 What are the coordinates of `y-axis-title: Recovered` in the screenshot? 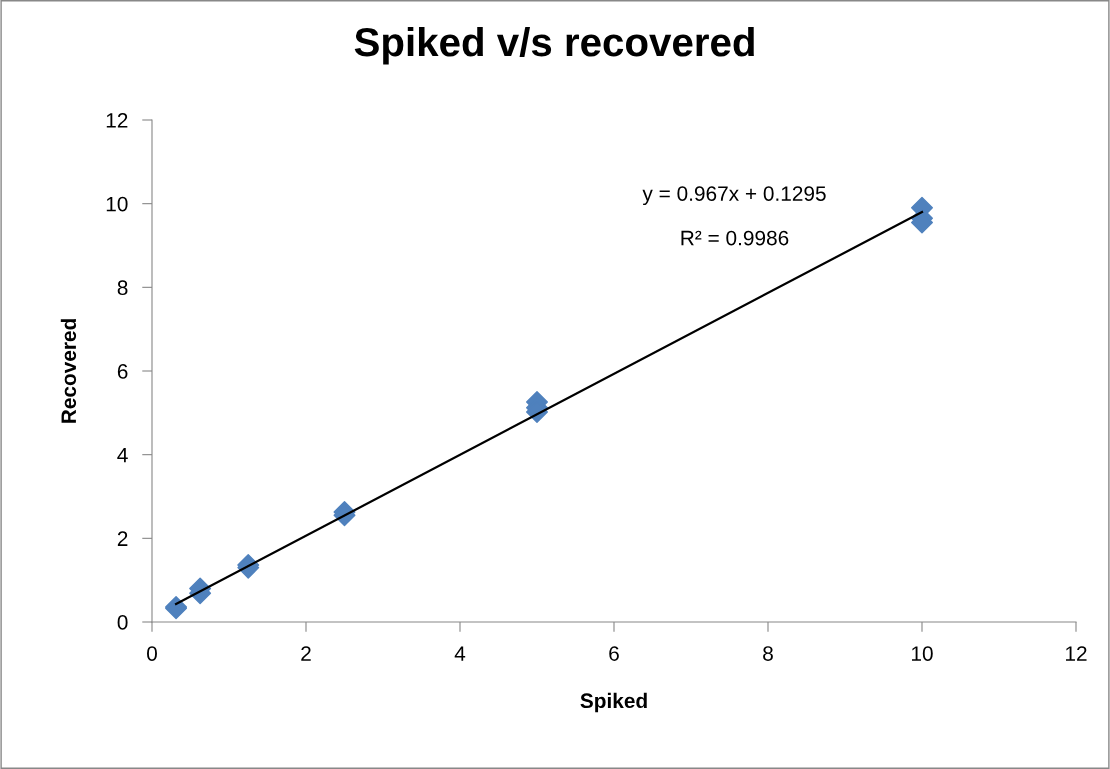 It's located at (68, 371).